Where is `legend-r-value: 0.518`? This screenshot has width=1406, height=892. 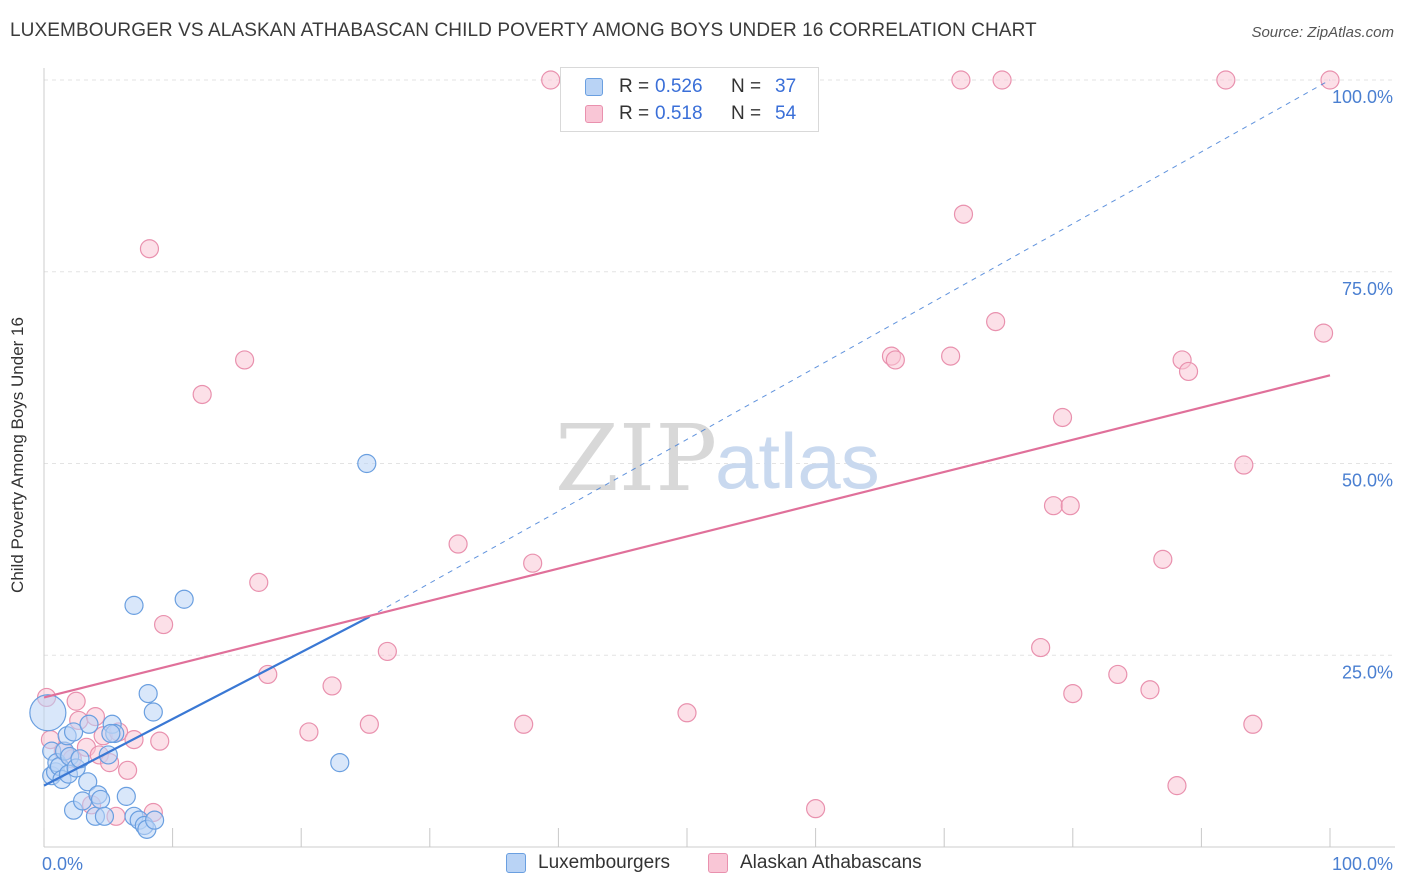 legend-r-value: 0.518 is located at coordinates (679, 113).